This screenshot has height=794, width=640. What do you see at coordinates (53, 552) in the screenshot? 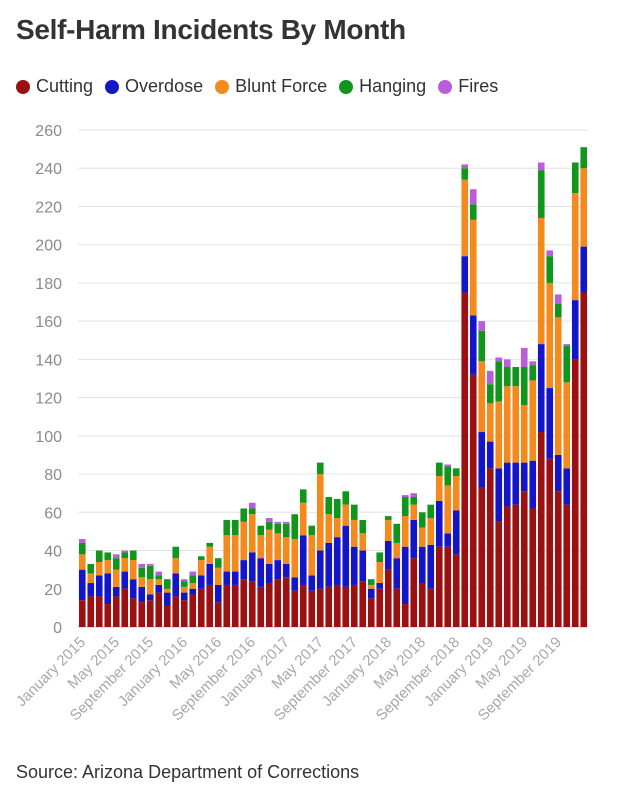
I see `y-tick-label: 40` at bounding box center [53, 552].